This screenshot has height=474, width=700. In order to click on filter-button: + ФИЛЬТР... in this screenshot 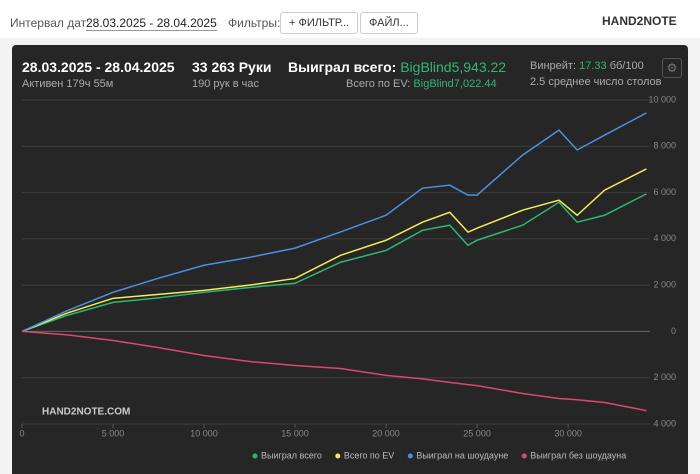, I will do `click(319, 23)`.